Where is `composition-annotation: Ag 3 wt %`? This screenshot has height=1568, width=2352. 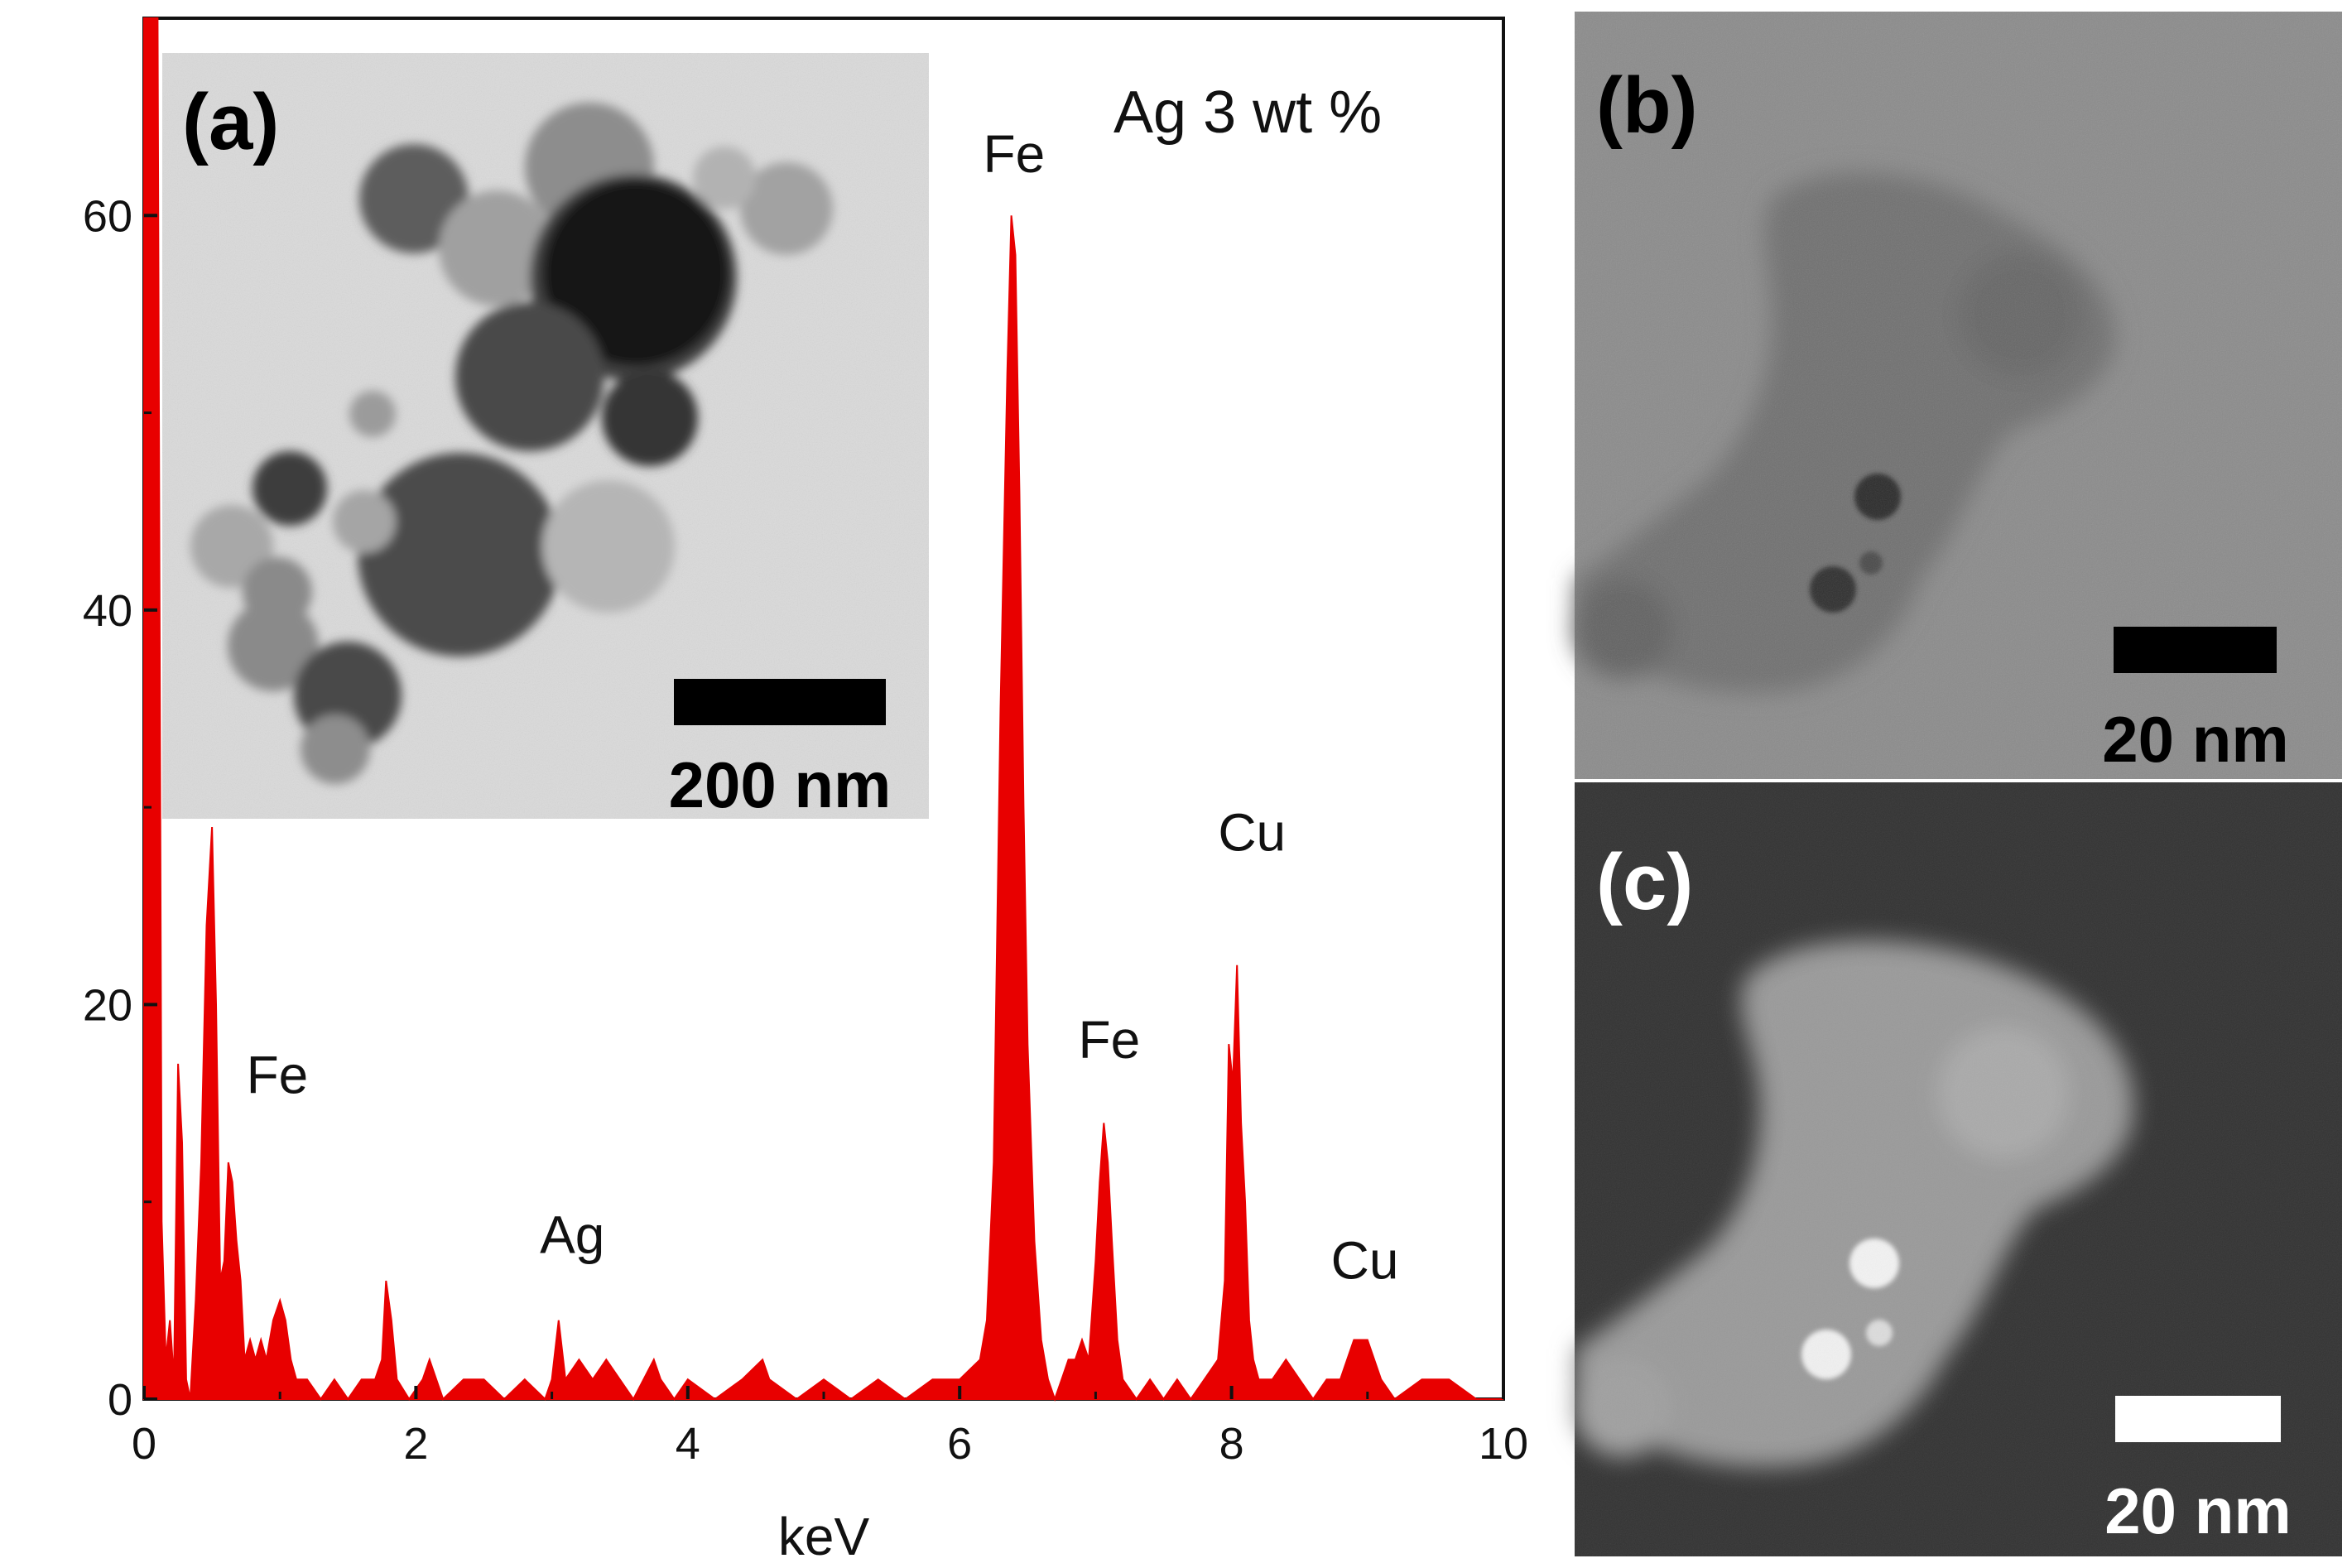 composition-annotation: Ag 3 wt % is located at coordinates (1247, 112).